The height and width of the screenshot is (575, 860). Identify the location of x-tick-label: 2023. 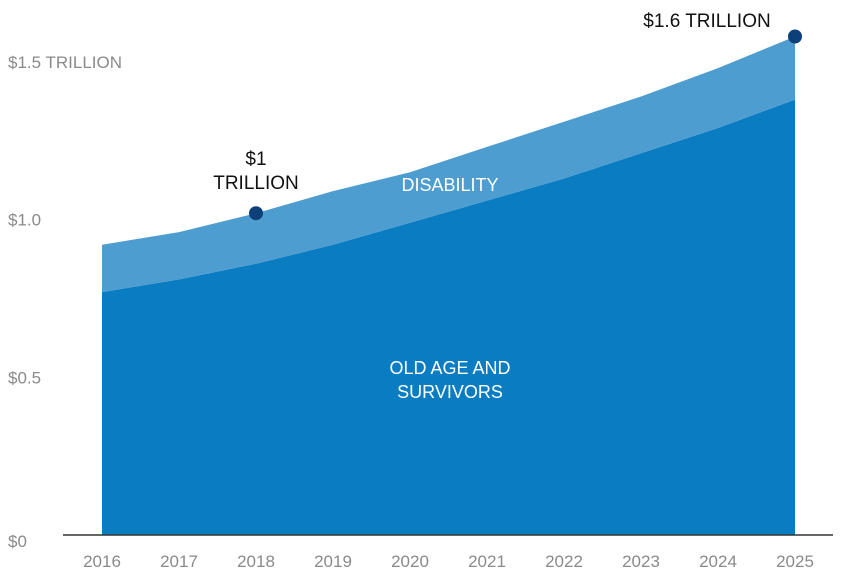
(641, 561).